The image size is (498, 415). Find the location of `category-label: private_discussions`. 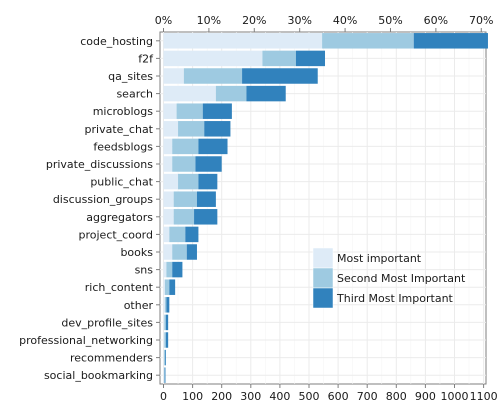

category-label: private_discussions is located at coordinates (99, 164).